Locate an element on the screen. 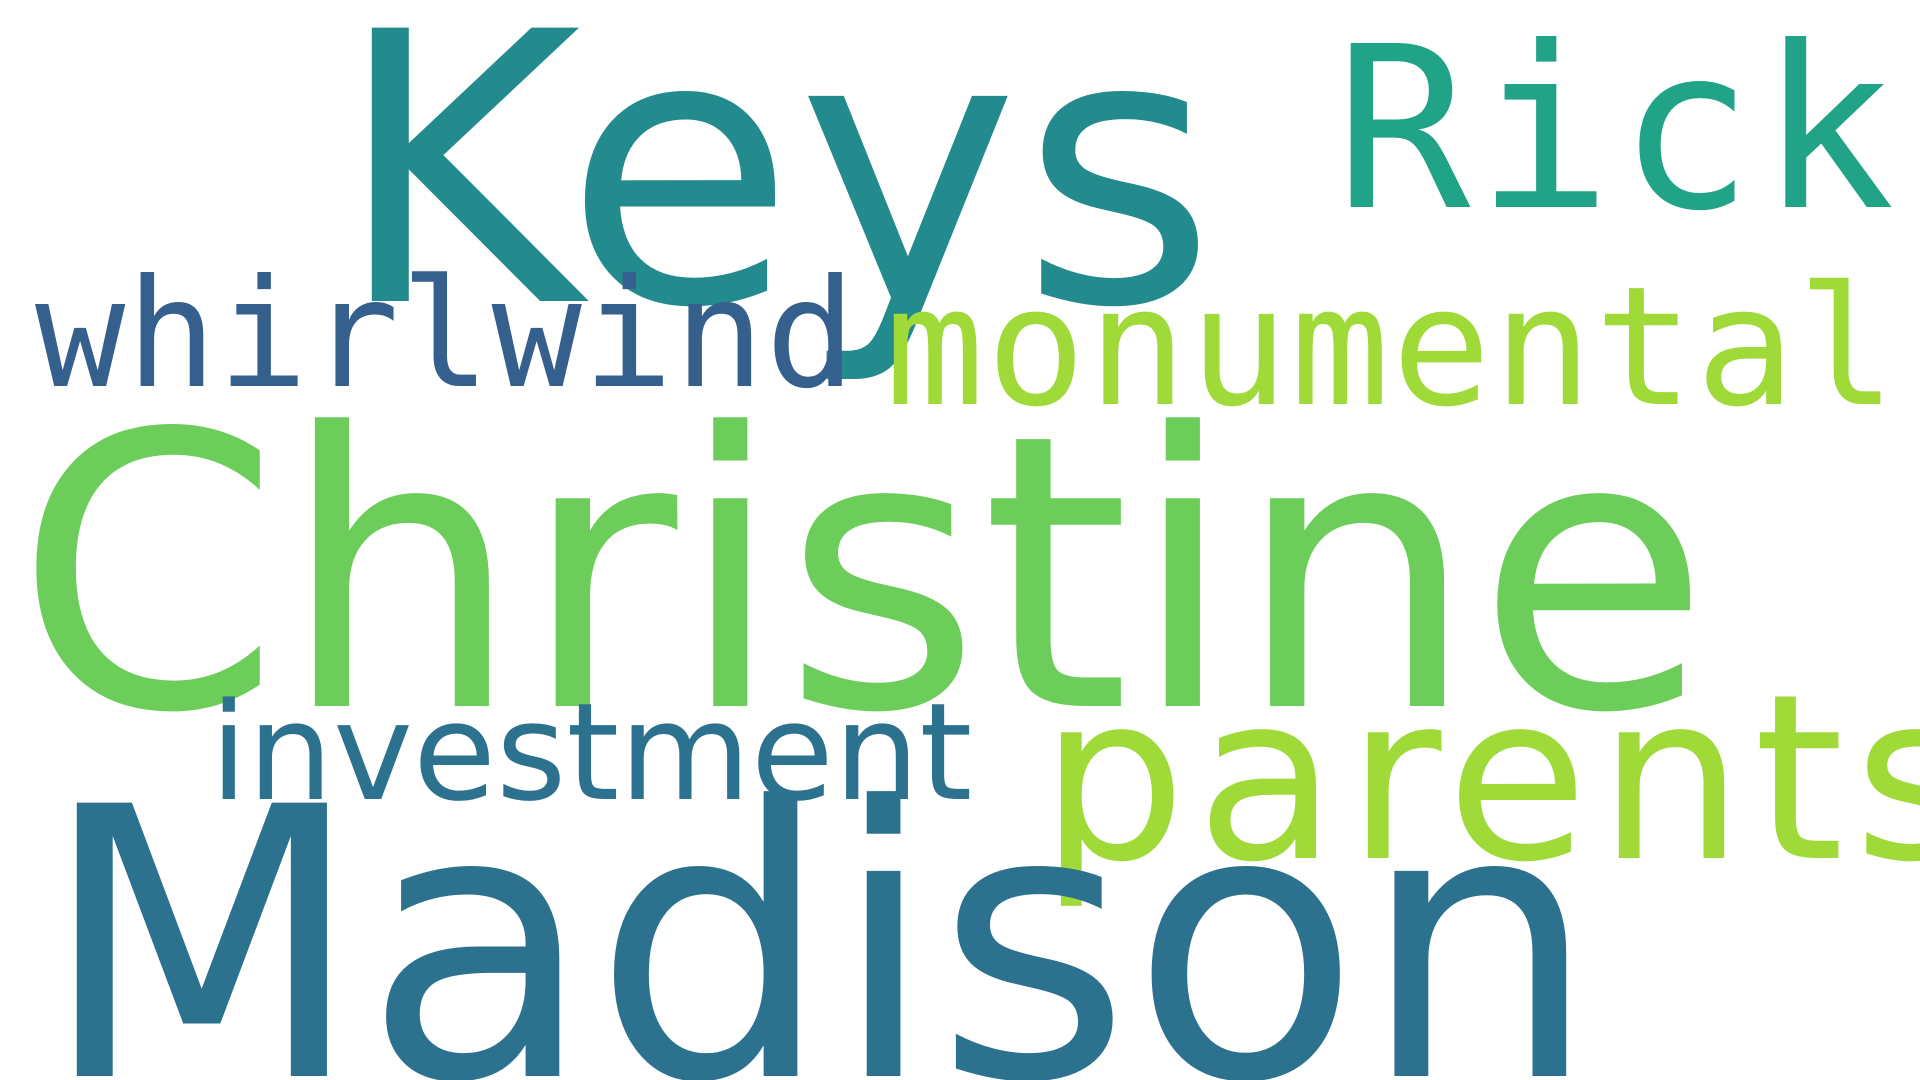 The width and height of the screenshot is (1920, 1080). word-monumental: monumental is located at coordinates (1392, 347).